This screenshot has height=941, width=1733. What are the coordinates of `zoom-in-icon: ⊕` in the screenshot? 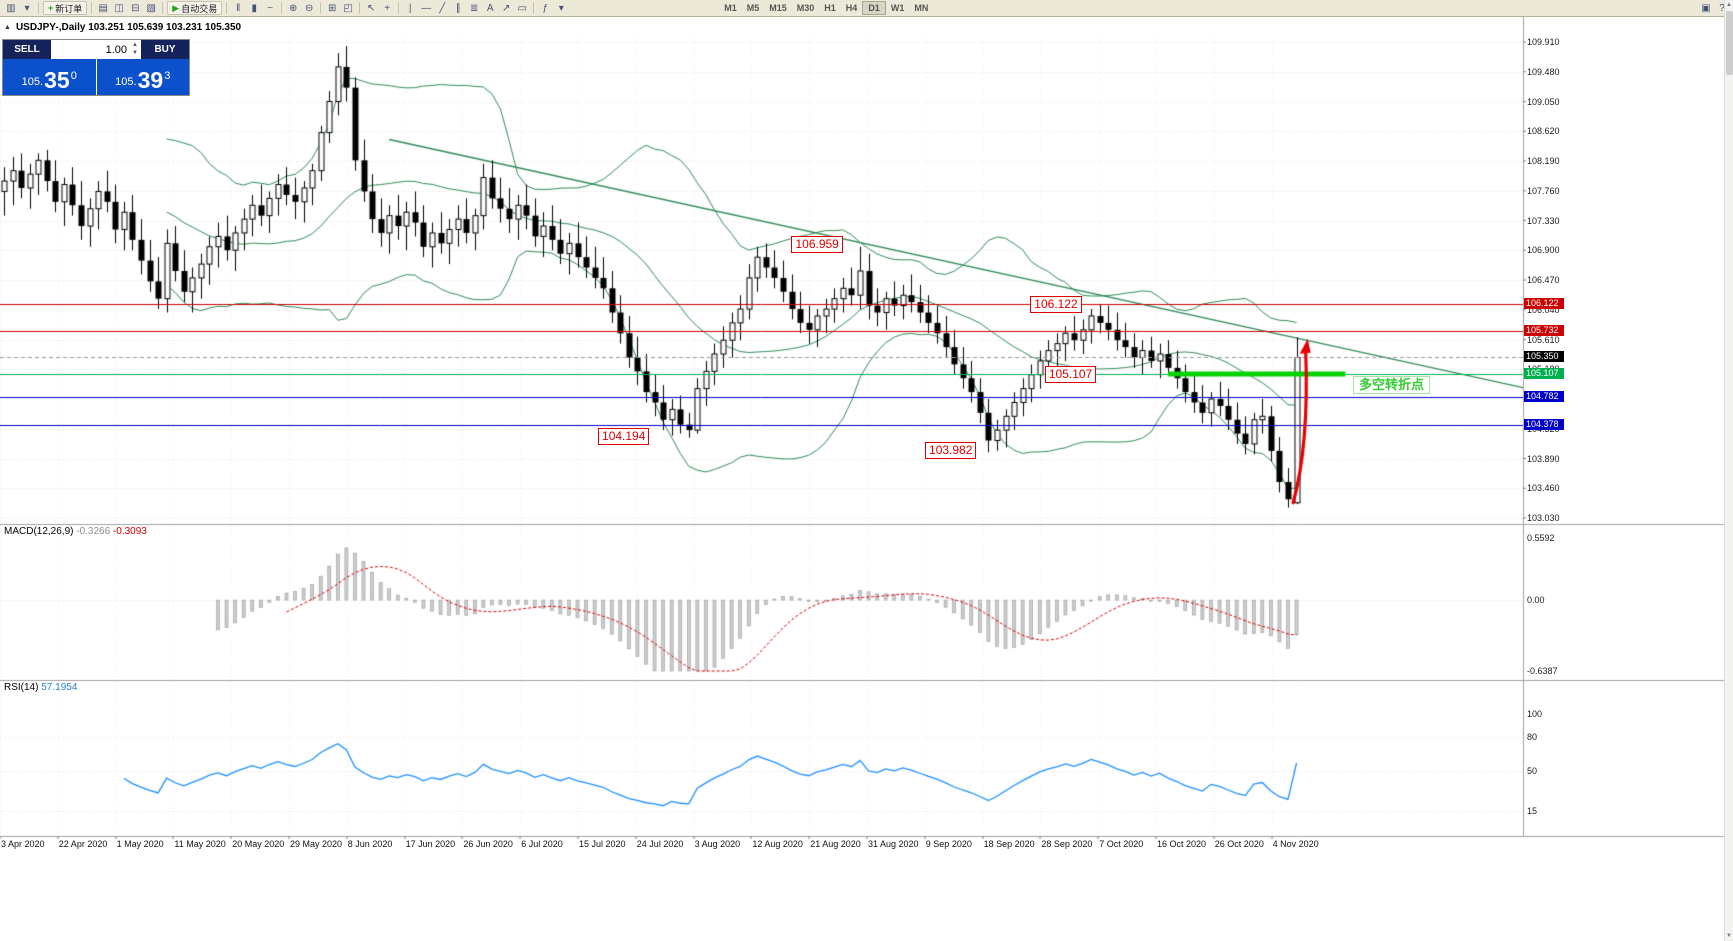 It's located at (293, 8).